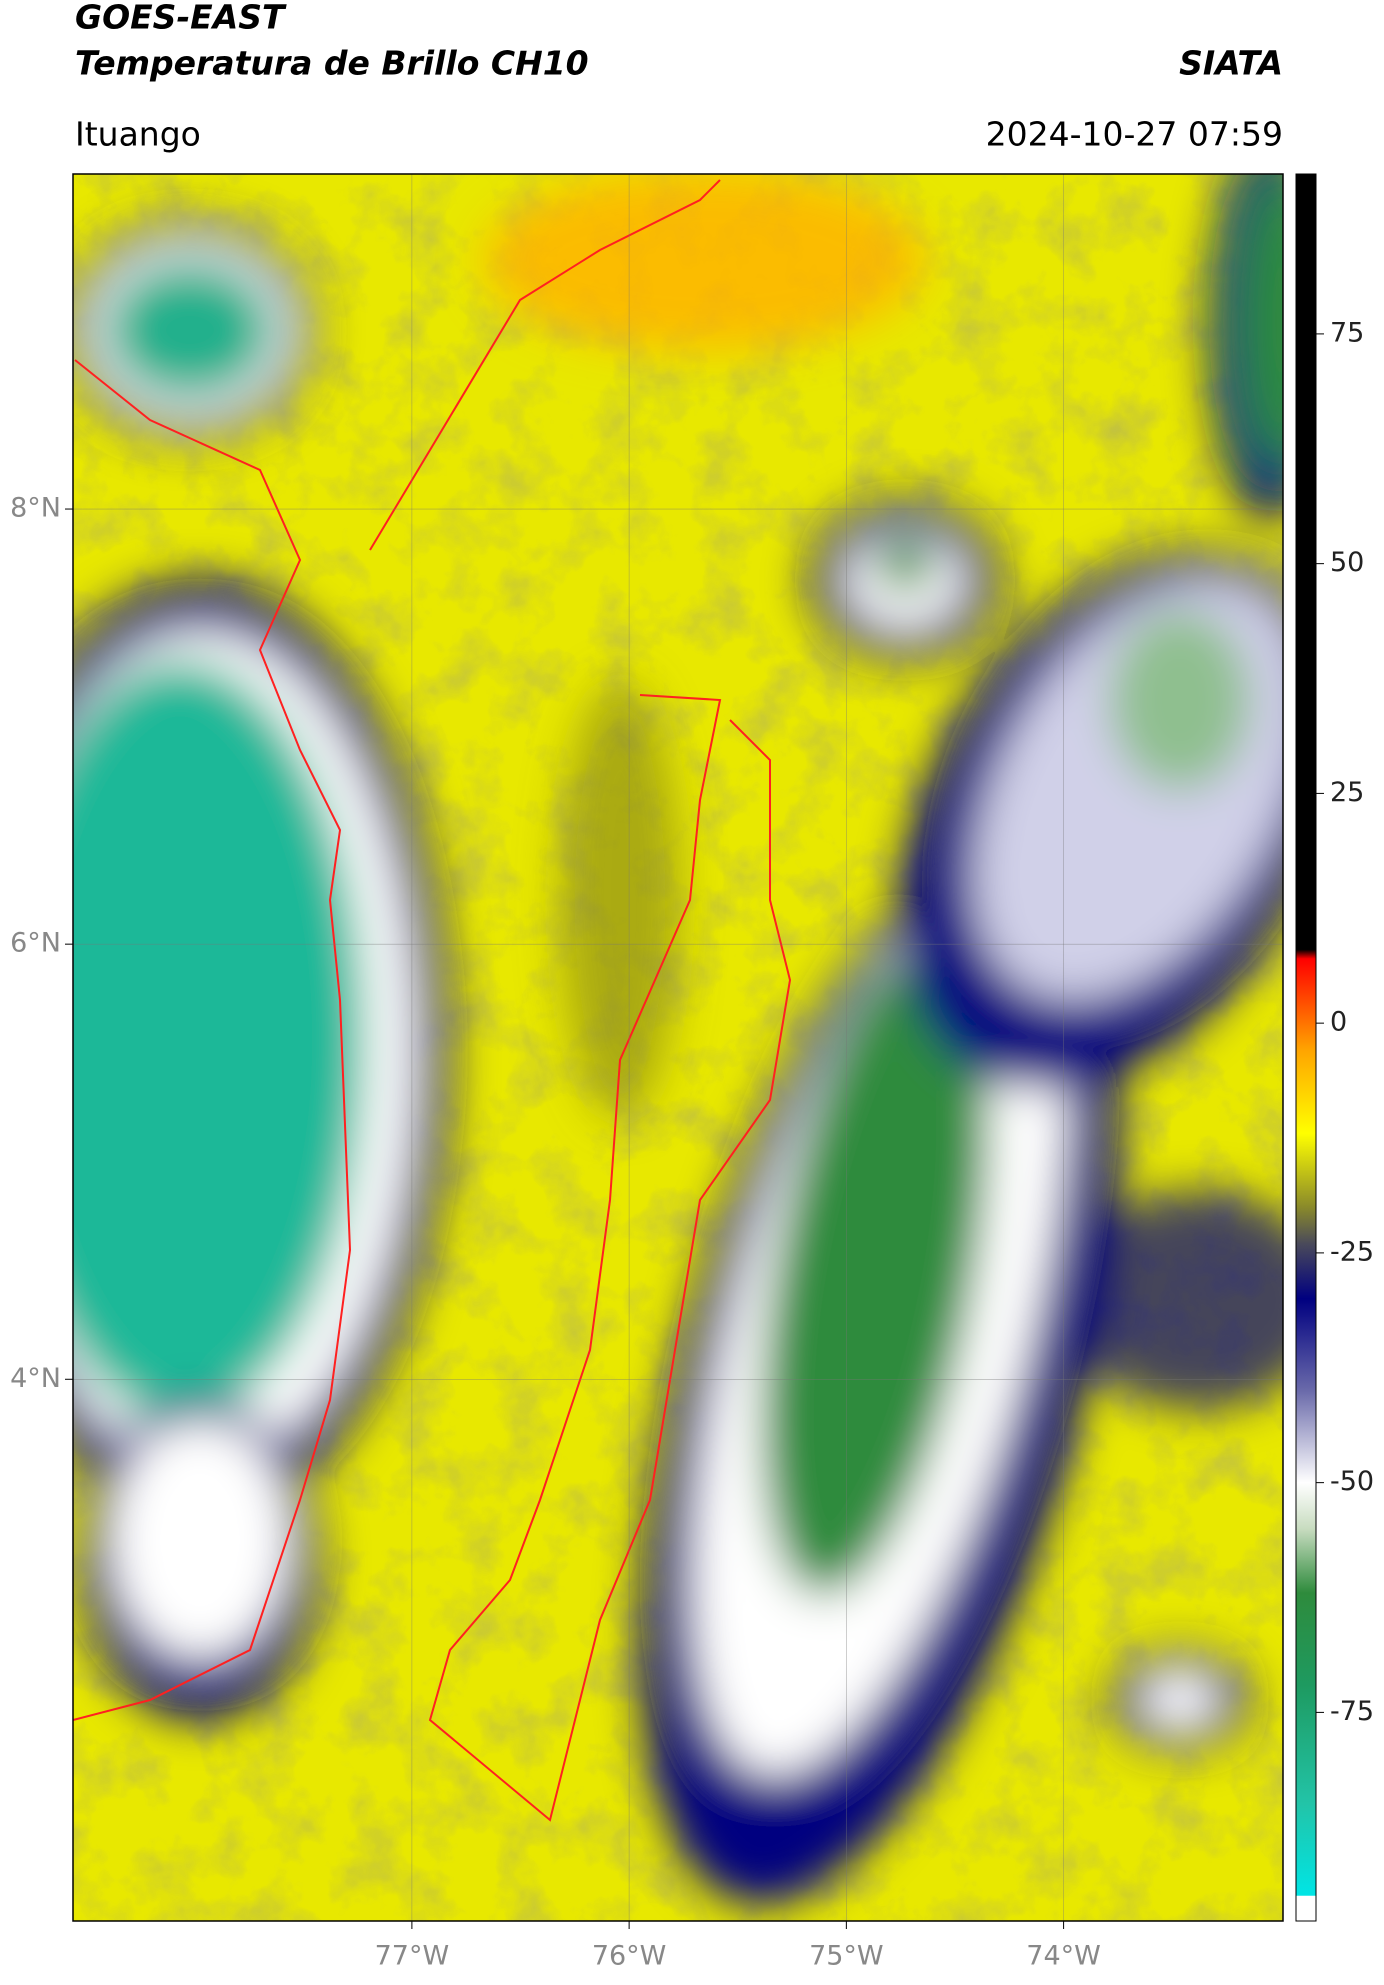 The image size is (1384, 1985). Describe the element at coordinates (1352, 1481) in the screenshot. I see `colorbar-label: -50` at that location.